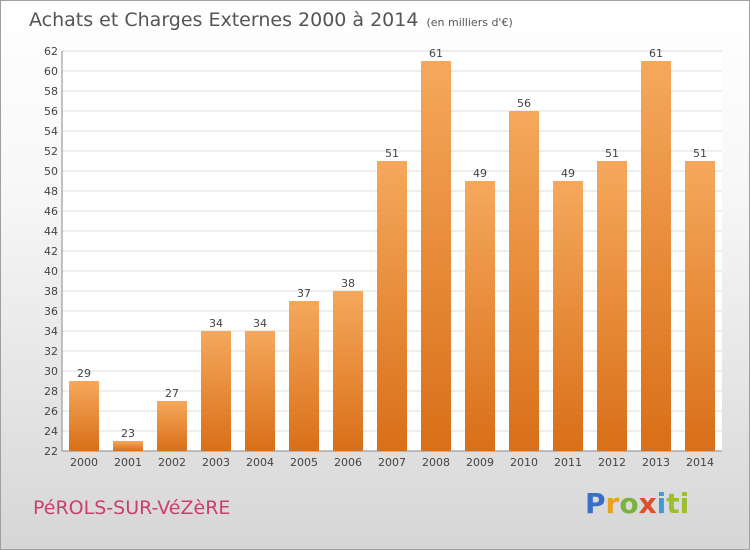 The width and height of the screenshot is (750, 550). What do you see at coordinates (568, 462) in the screenshot?
I see `x-tick-label: 2011` at bounding box center [568, 462].